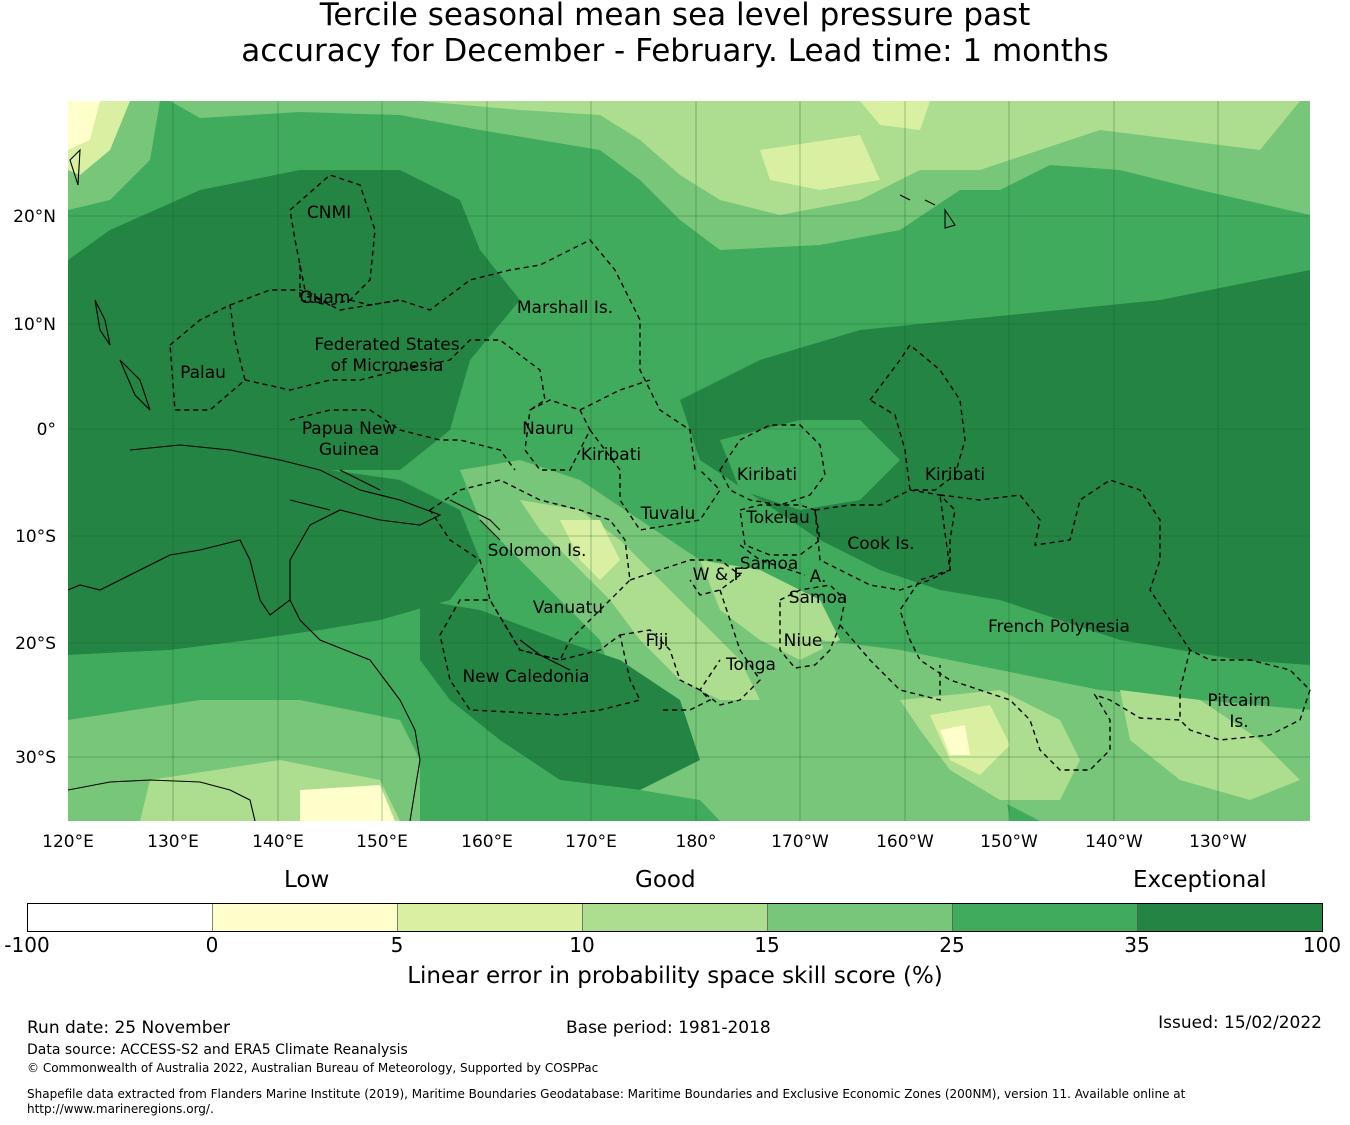 This screenshot has width=1350, height=1125. I want to click on colorbar-tick: 5, so click(397, 945).